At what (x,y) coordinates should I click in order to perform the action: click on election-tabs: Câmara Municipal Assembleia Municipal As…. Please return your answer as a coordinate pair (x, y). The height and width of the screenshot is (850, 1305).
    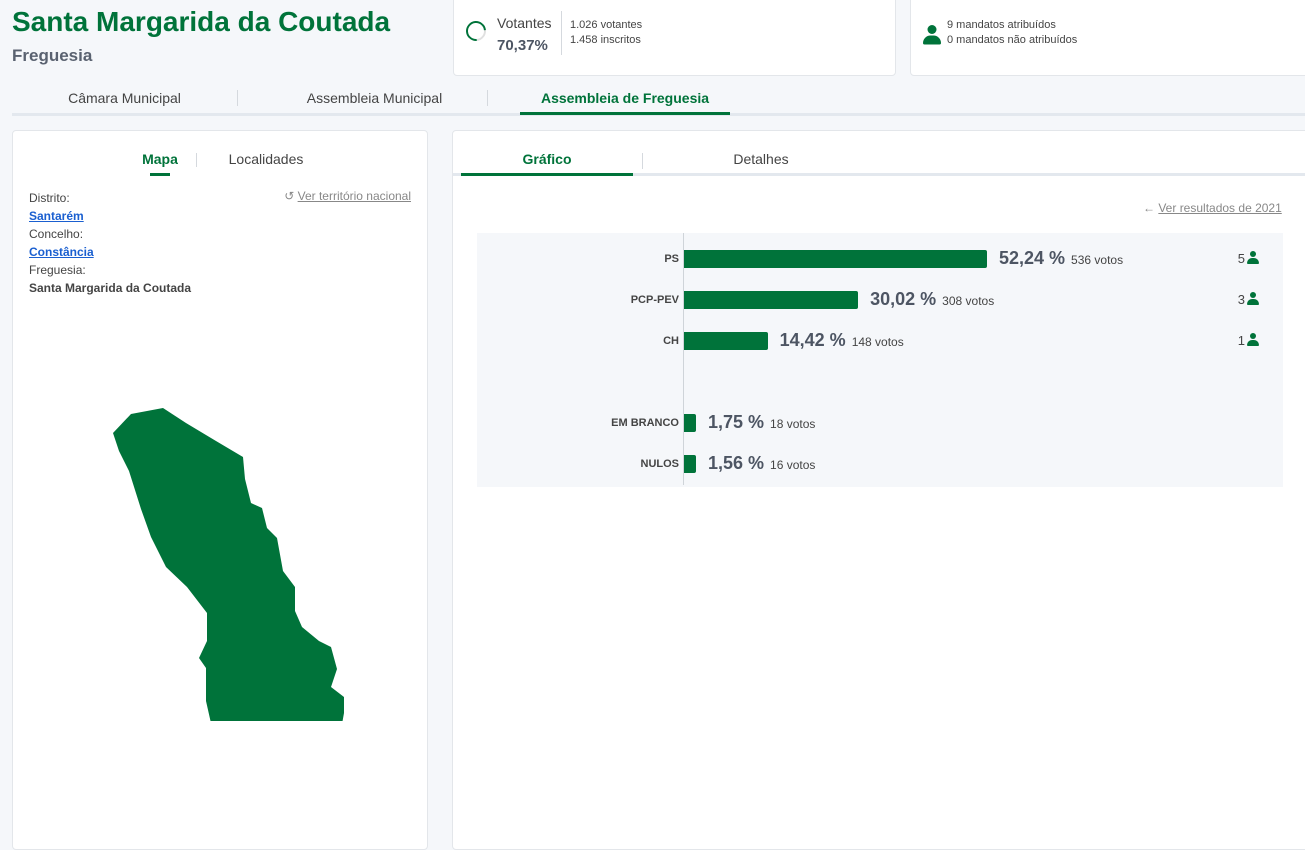
    Looking at the image, I should click on (658, 100).